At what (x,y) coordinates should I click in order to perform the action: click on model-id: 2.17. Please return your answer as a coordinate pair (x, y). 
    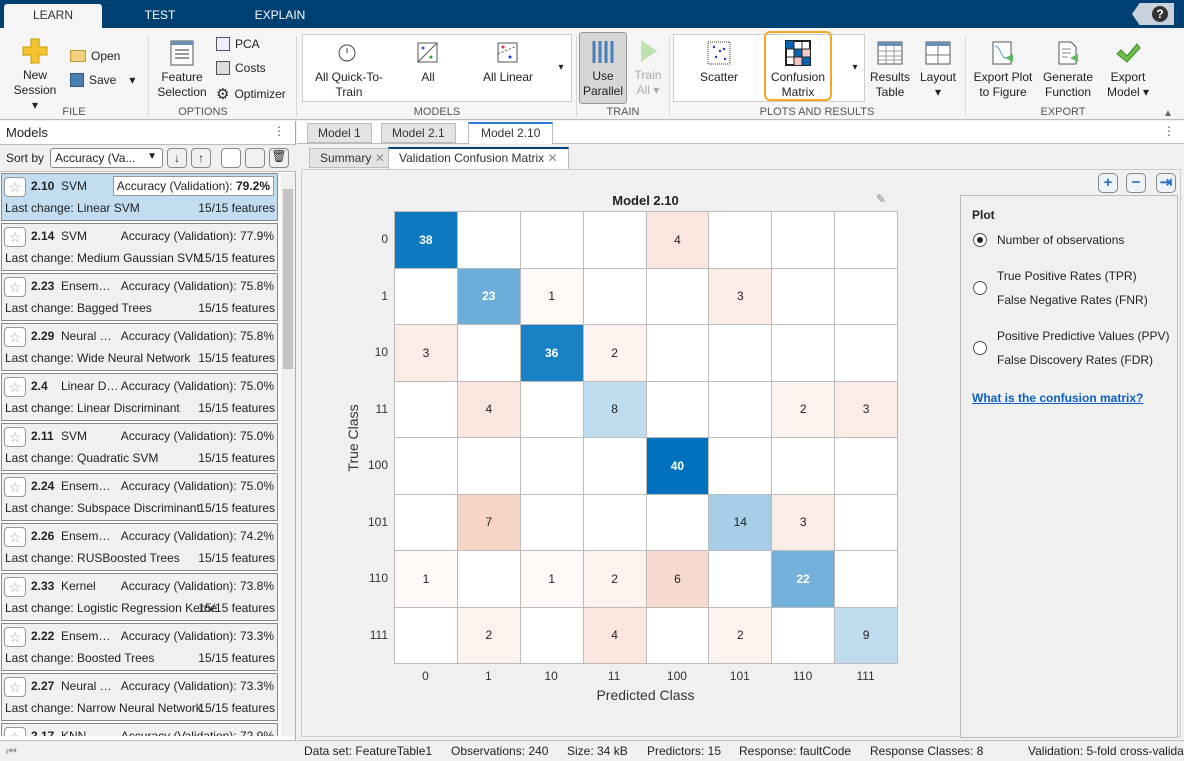
    Looking at the image, I should click on (43, 732).